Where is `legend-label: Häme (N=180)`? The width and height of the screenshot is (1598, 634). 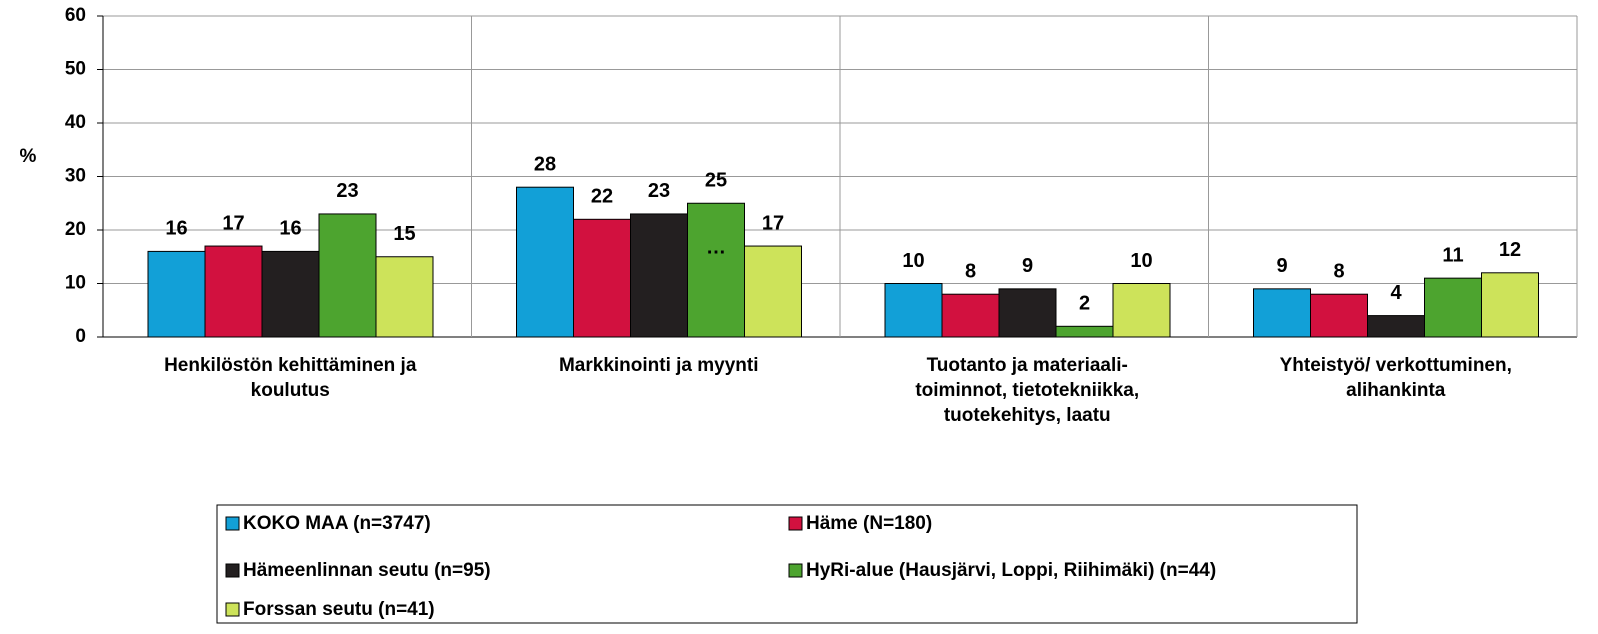
legend-label: Häme (N=180) is located at coordinates (869, 523).